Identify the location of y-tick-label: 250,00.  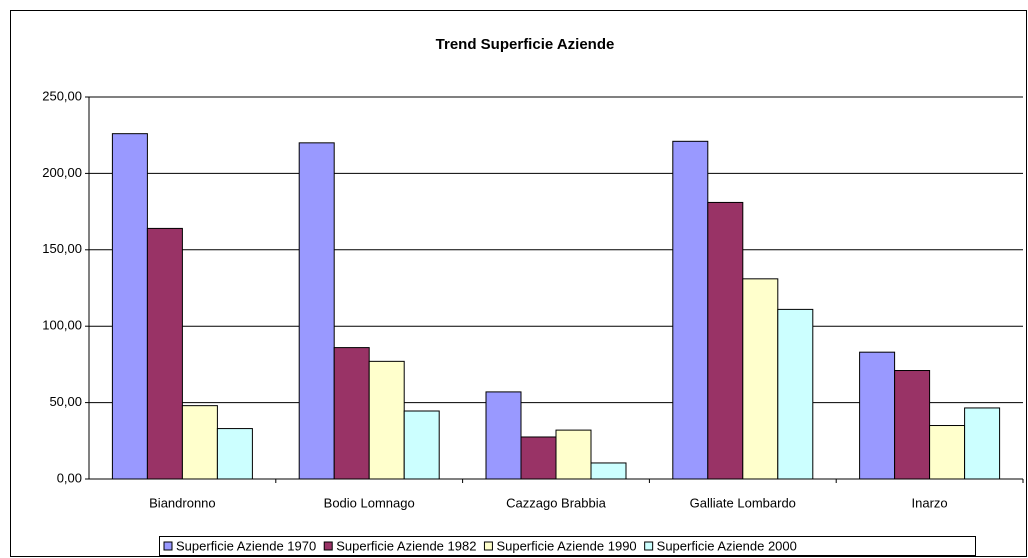
(62, 95).